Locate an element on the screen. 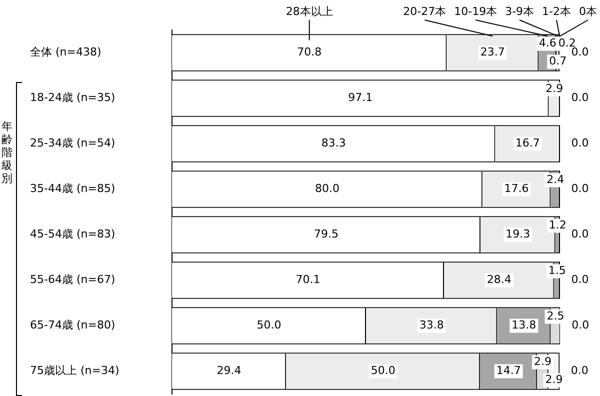  data-label: 70.8 is located at coordinates (309, 52).